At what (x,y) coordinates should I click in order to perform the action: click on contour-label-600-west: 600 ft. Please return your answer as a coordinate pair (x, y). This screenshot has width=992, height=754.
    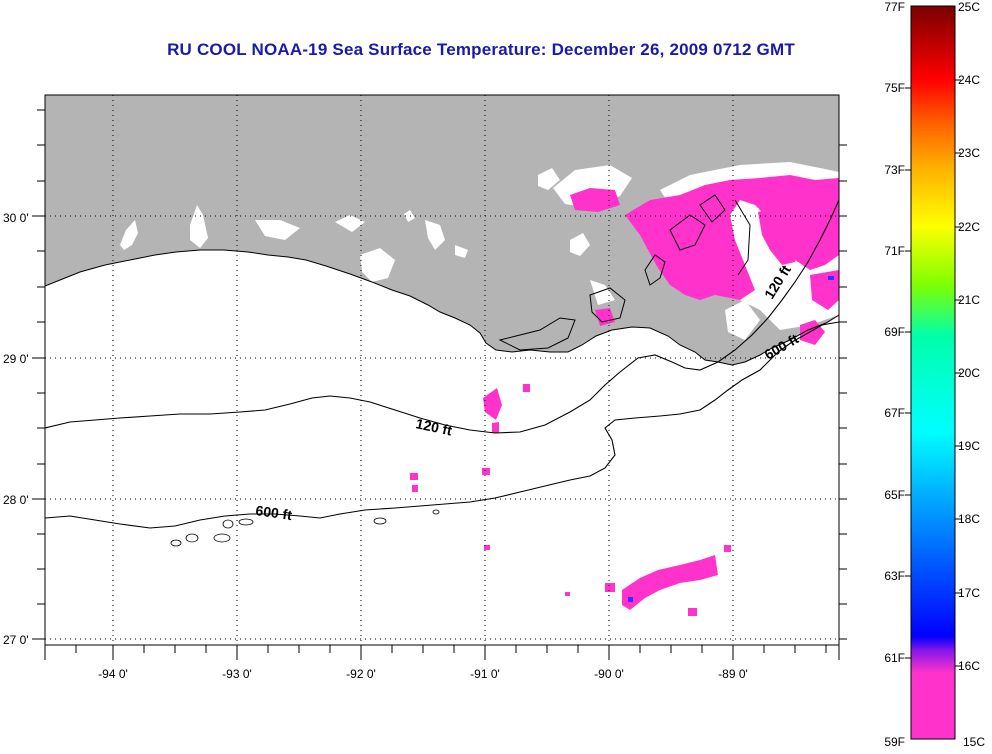
    Looking at the image, I should click on (274, 512).